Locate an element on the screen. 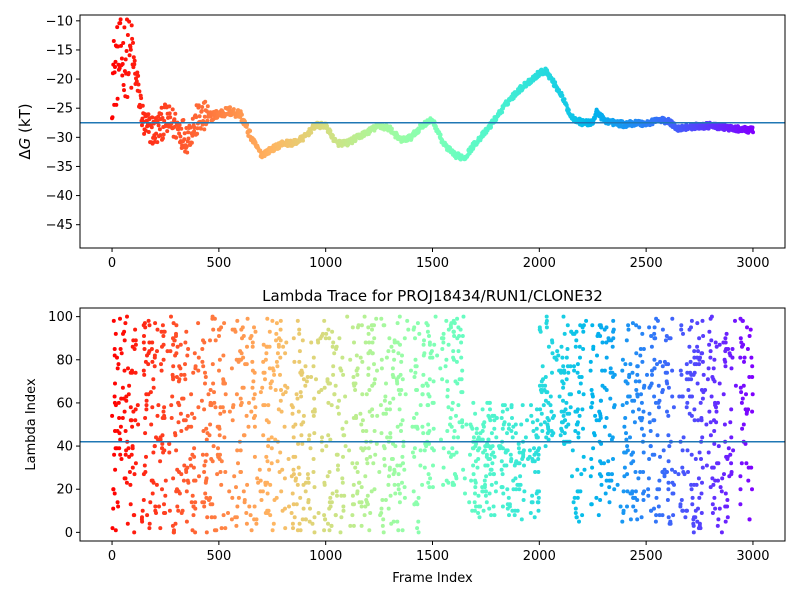 This screenshot has width=800, height=600. lambda-y-axis-label: Lambda Index is located at coordinates (31, 424).